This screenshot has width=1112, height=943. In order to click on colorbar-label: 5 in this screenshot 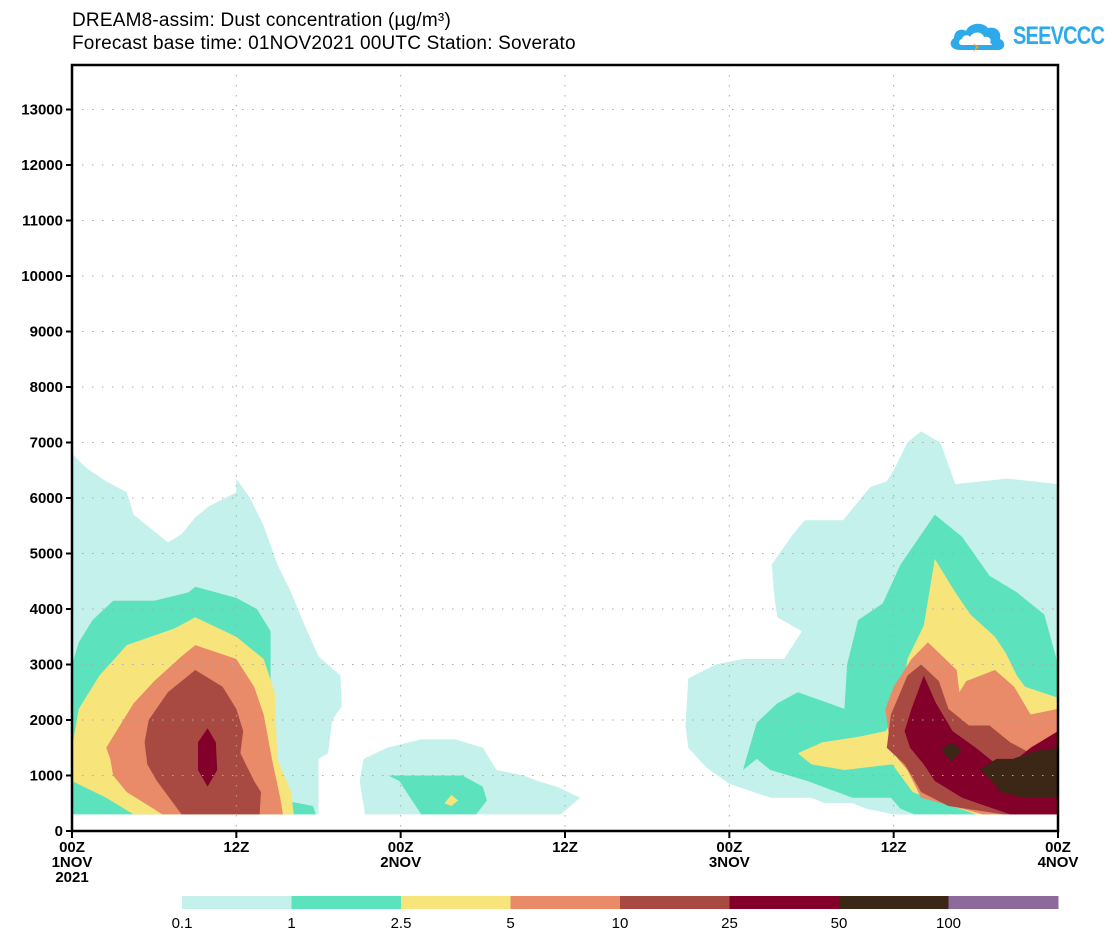, I will do `click(510, 923)`.